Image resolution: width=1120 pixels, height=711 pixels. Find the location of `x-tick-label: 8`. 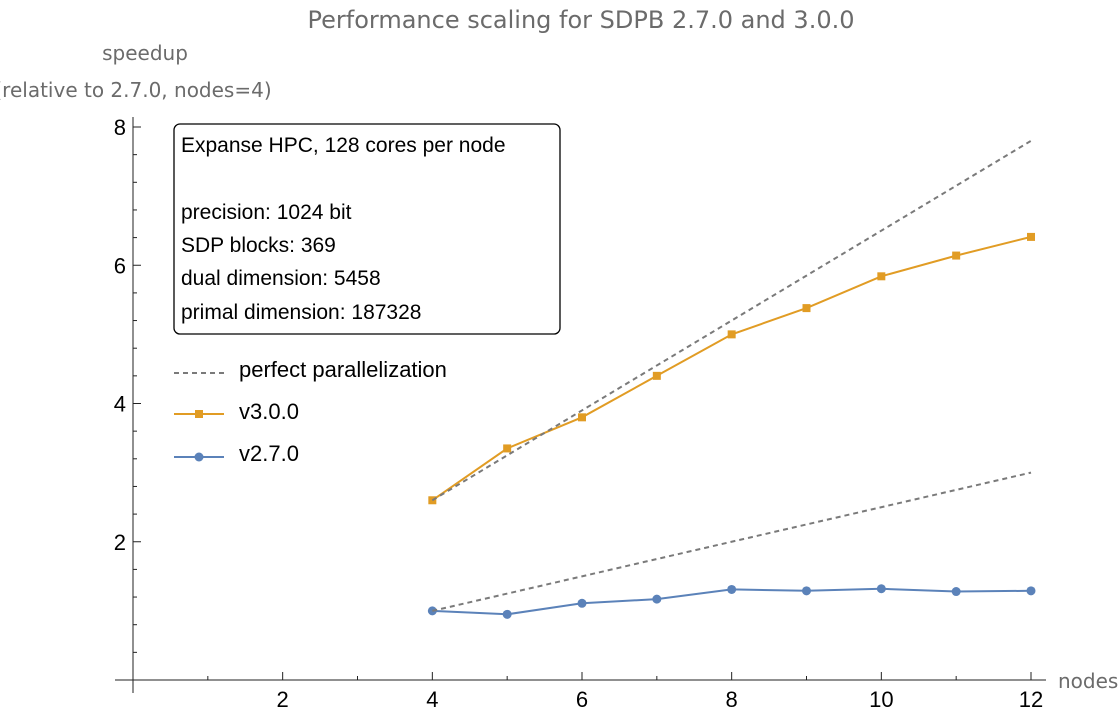

x-tick-label: 8 is located at coordinates (732, 699).